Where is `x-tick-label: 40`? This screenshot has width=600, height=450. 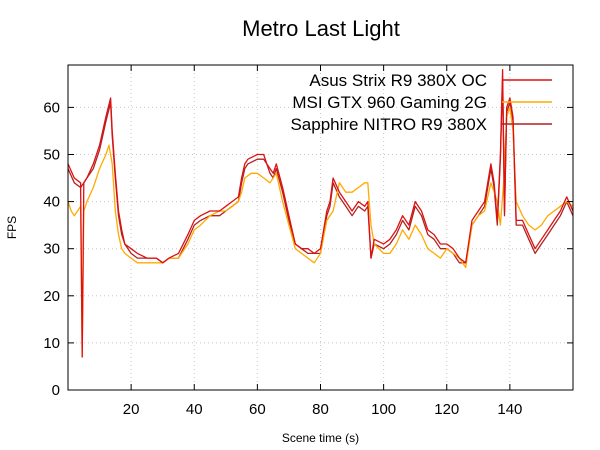
x-tick-label: 40 is located at coordinates (194, 409).